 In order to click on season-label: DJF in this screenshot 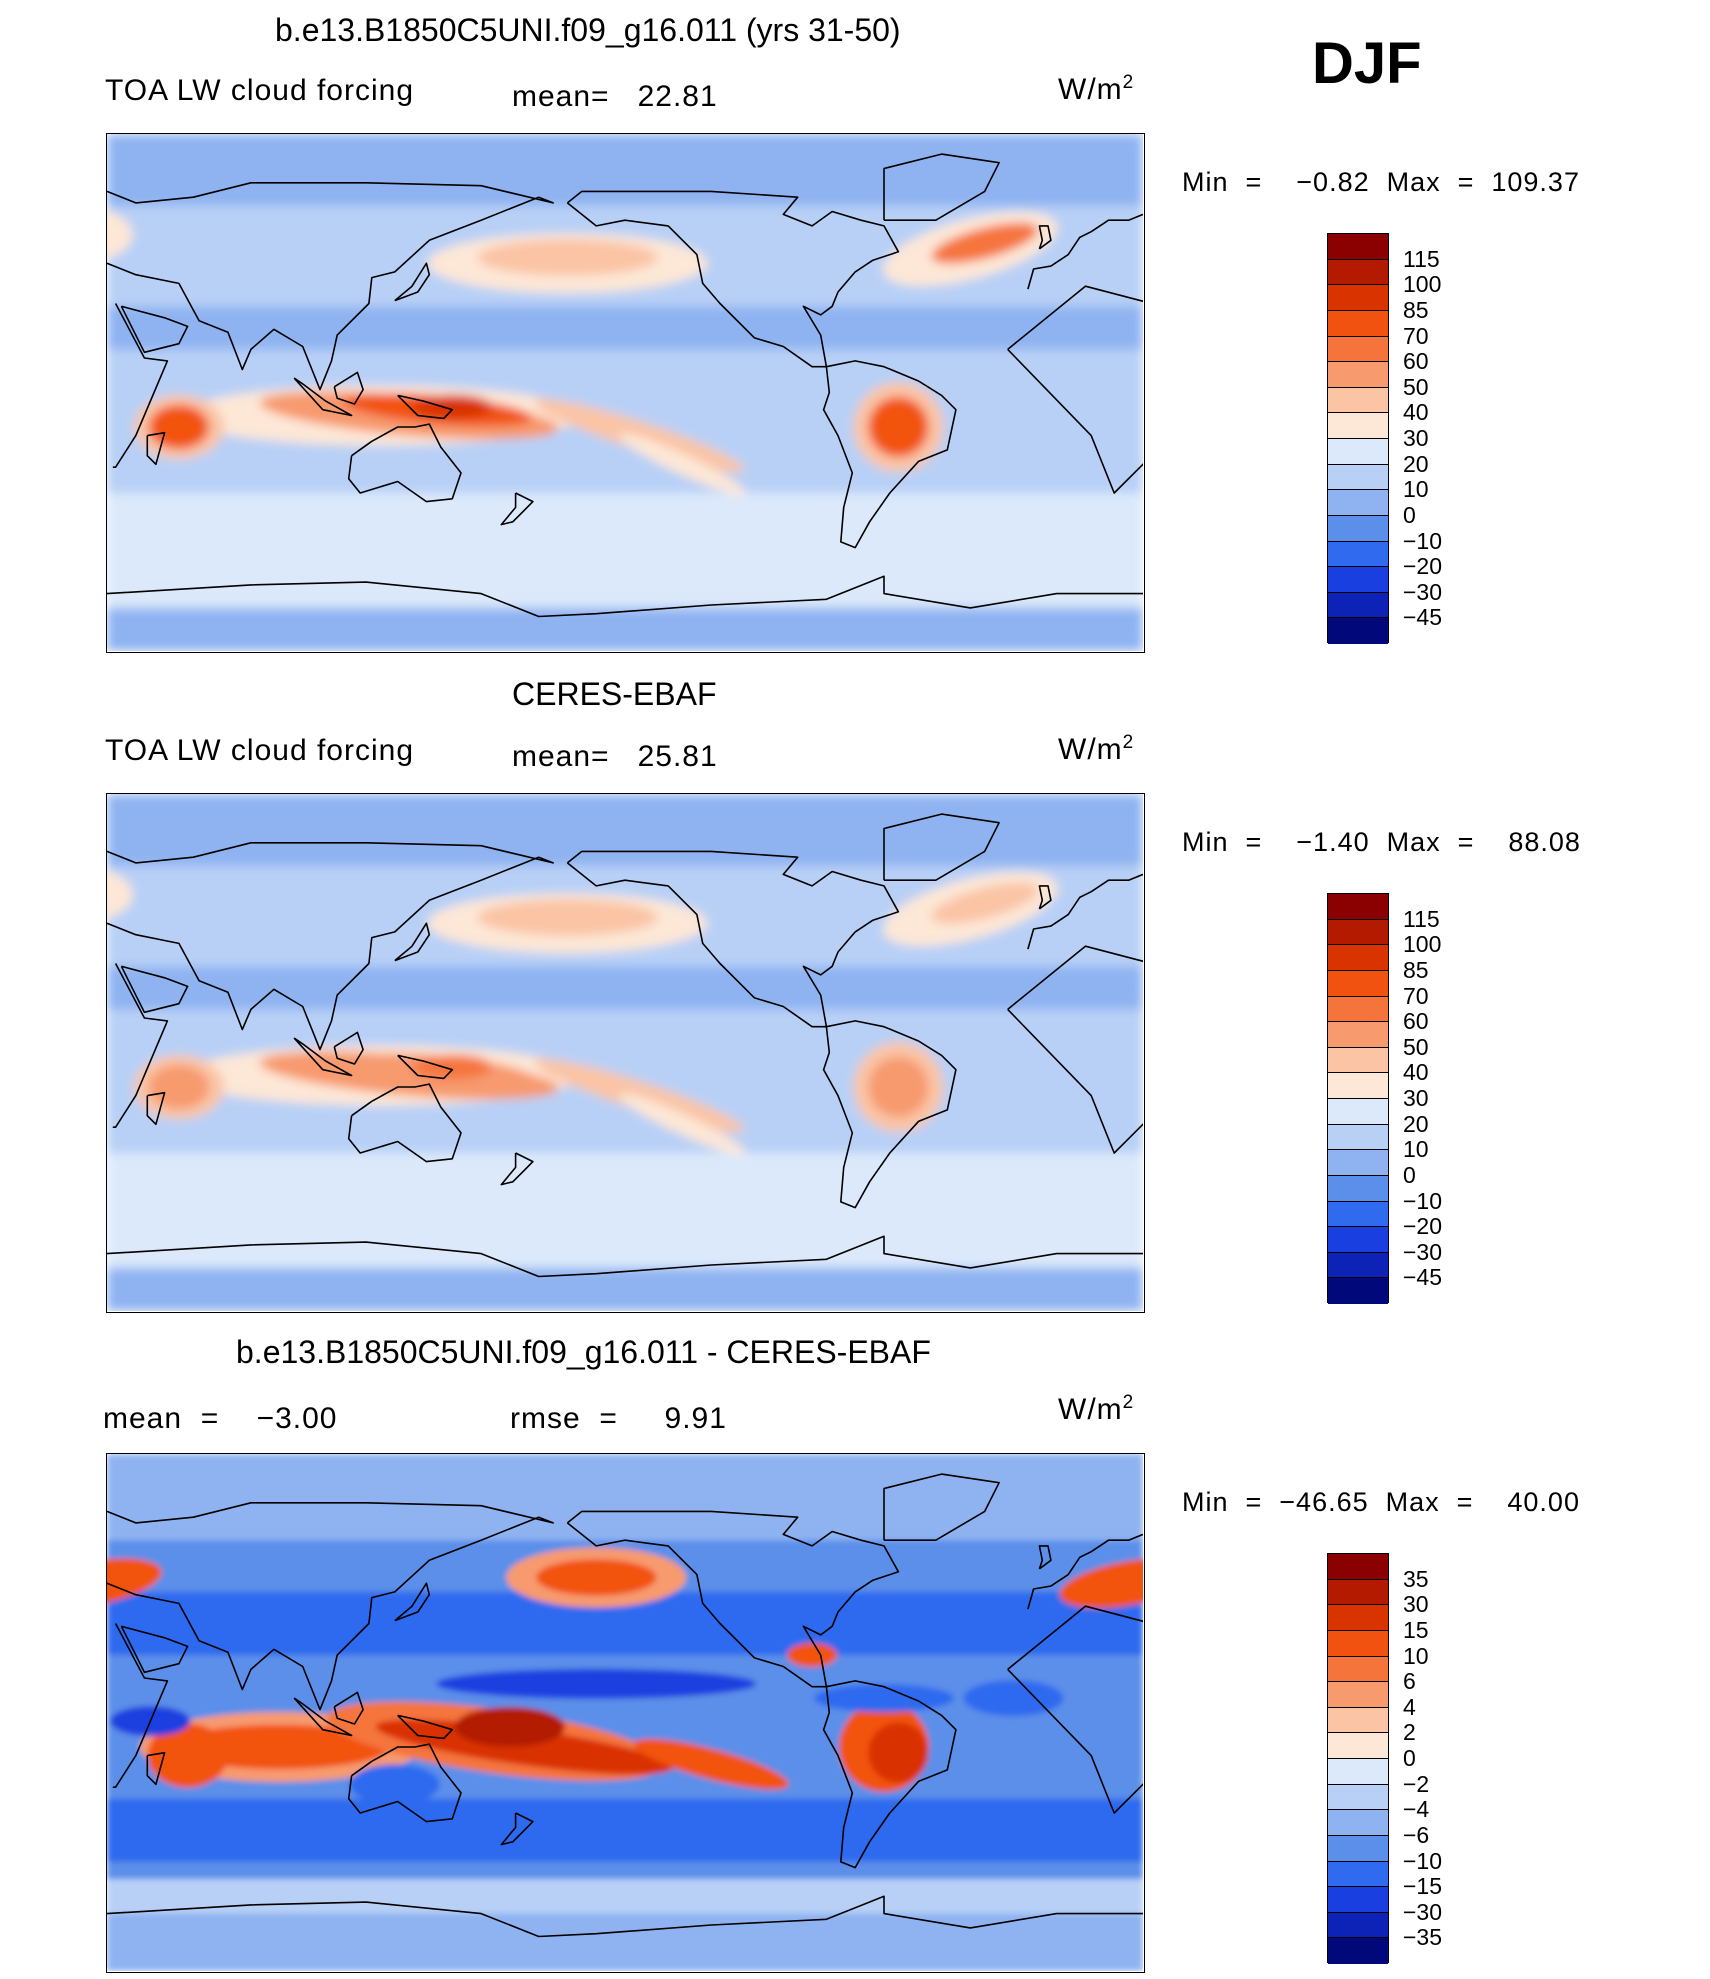, I will do `click(1367, 63)`.